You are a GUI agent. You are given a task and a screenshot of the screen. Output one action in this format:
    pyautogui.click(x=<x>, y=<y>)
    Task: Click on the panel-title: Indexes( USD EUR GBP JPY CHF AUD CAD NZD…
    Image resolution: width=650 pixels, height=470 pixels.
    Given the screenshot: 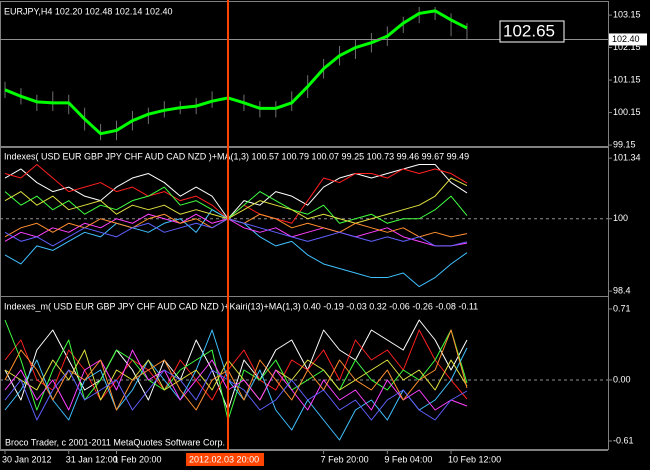 What is the action you would take?
    pyautogui.click(x=236, y=156)
    